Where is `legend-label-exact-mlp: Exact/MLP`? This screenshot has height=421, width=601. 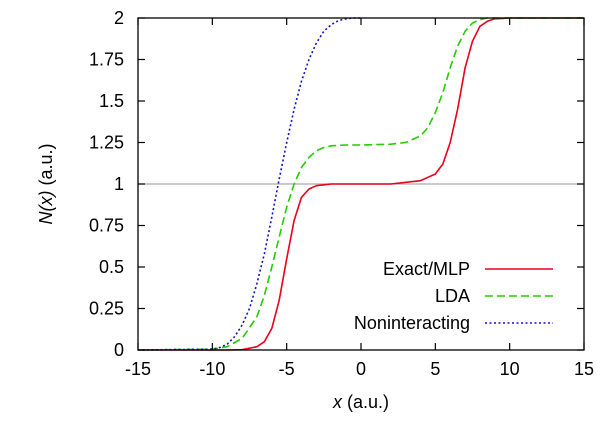
legend-label-exact-mlp: Exact/MLP is located at coordinates (426, 269).